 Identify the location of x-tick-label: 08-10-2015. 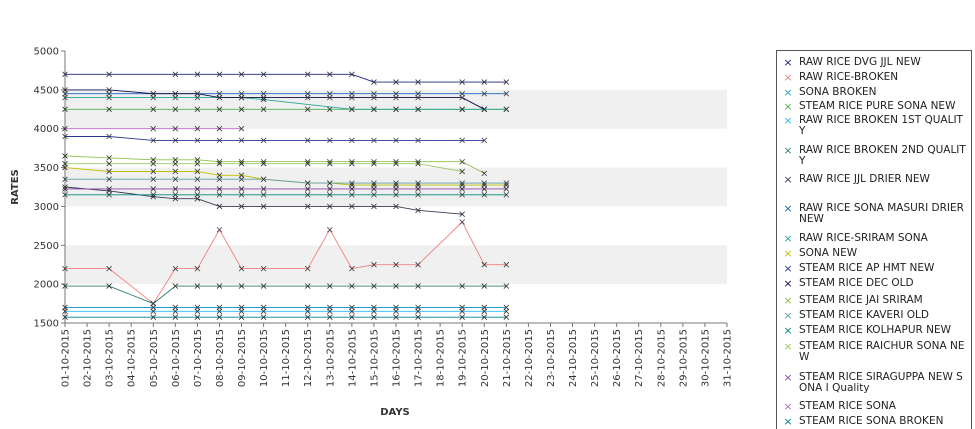
(220, 358).